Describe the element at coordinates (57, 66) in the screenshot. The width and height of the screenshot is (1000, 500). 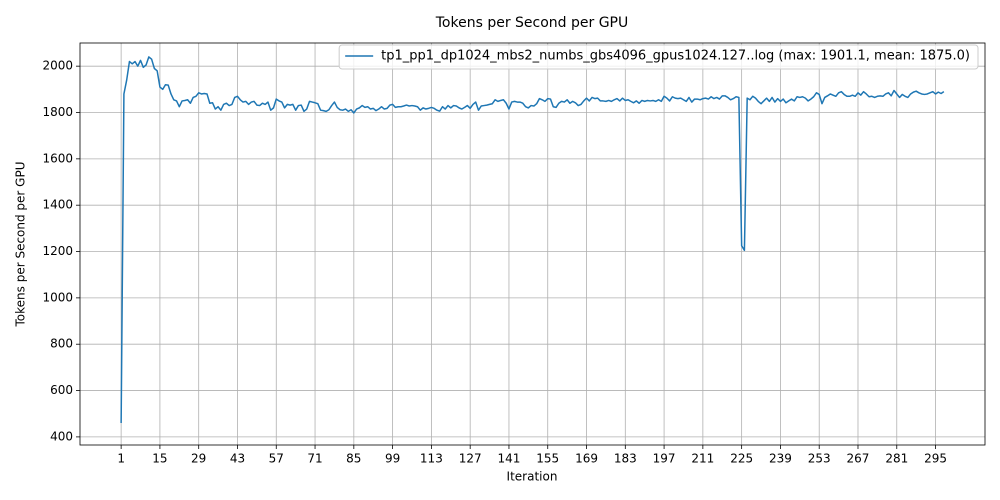
I see `y-tick-label: 2000` at that location.